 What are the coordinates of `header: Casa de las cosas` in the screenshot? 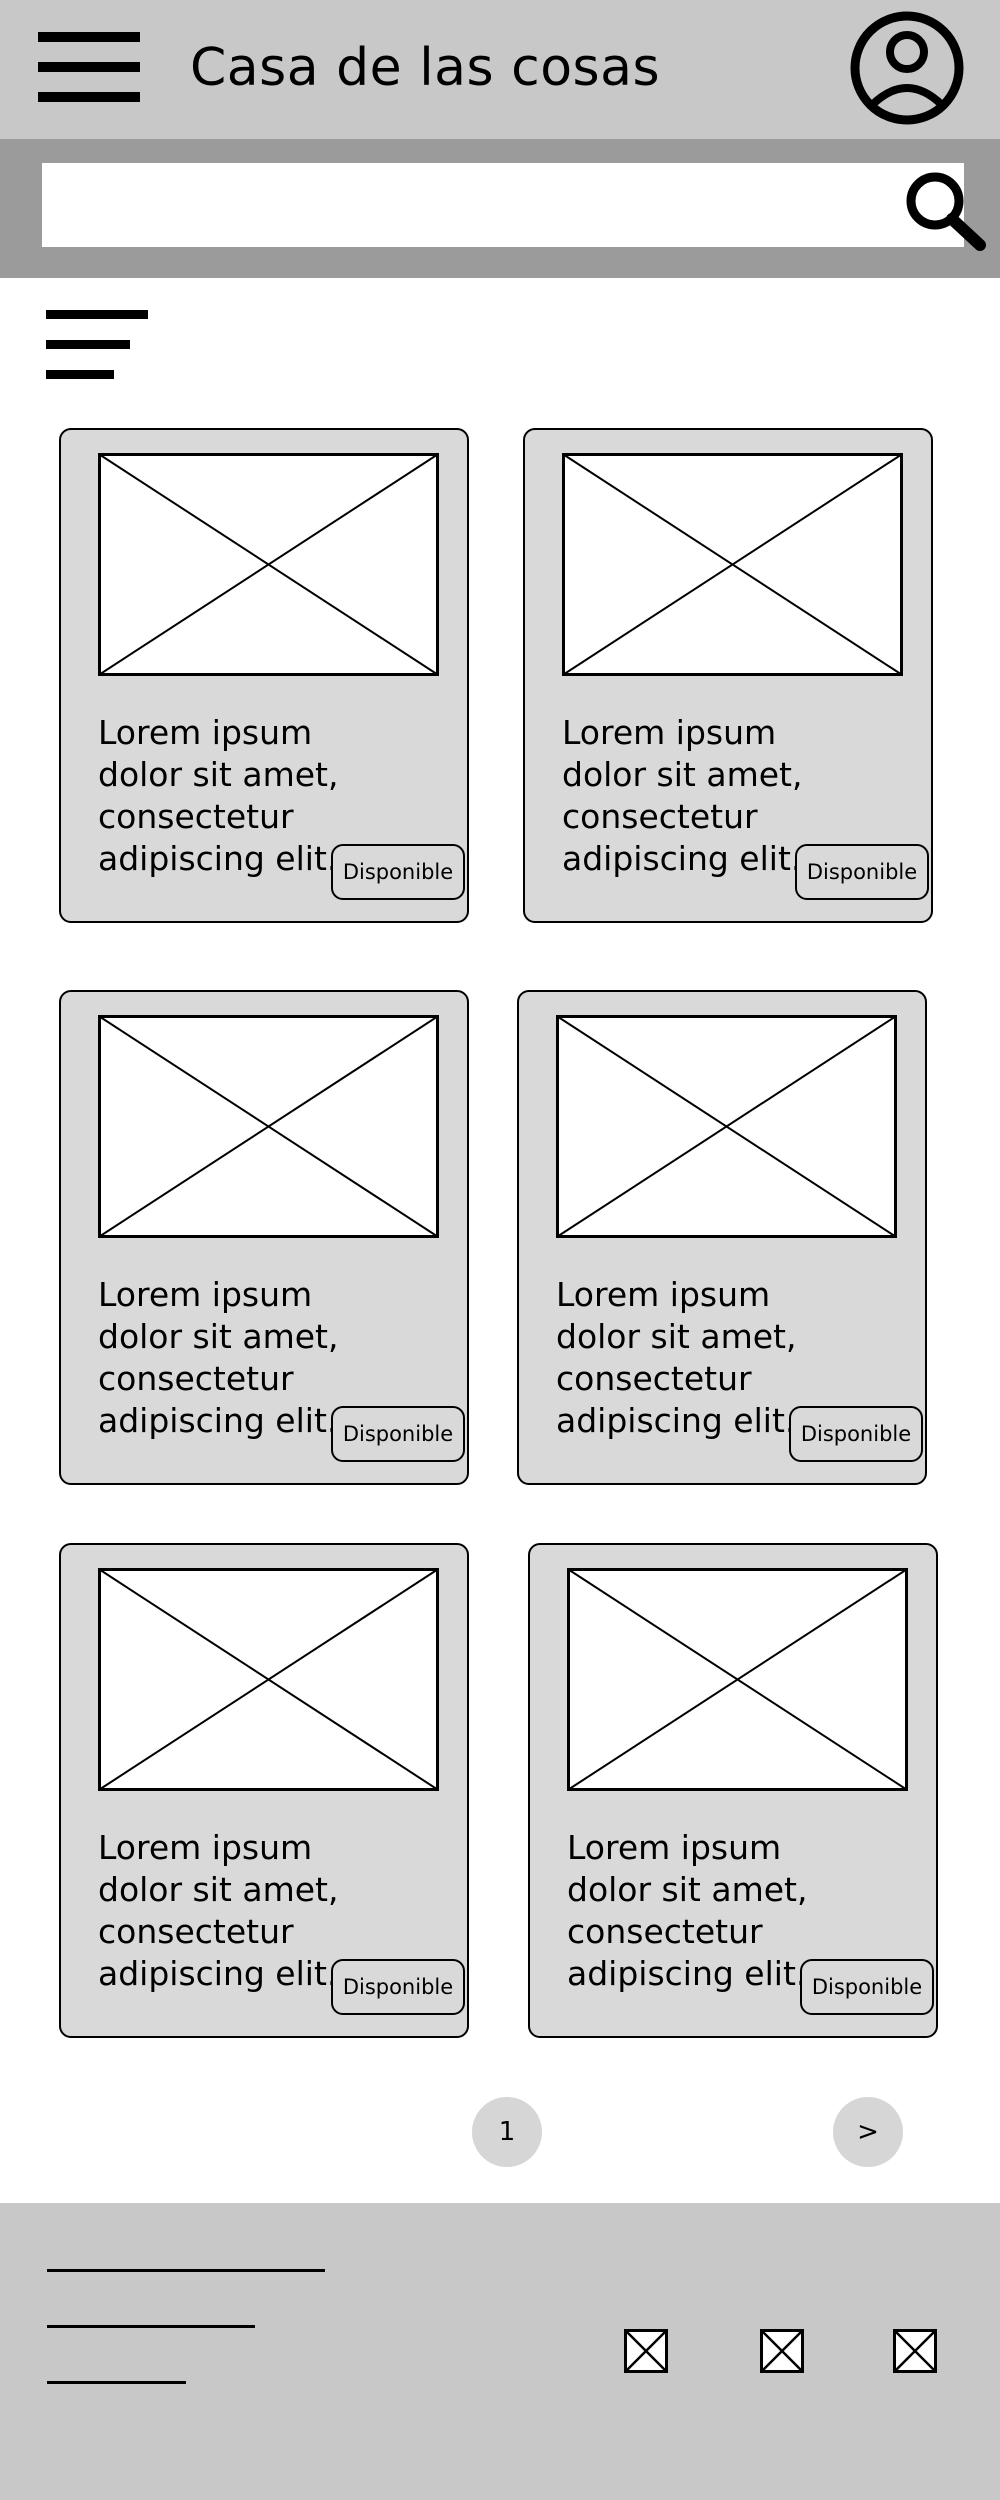 It's located at (500, 69).